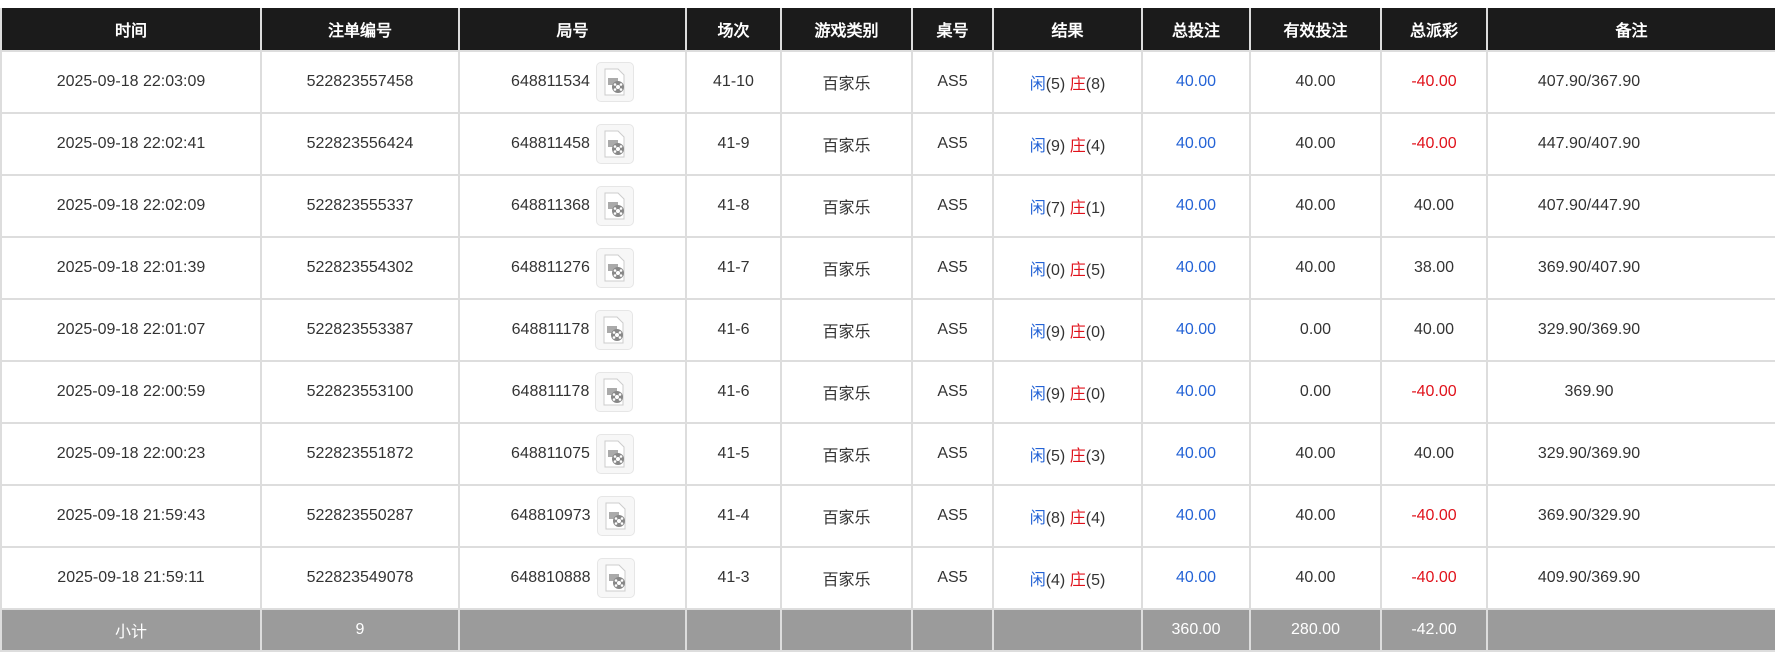 The image size is (1775, 652). Describe the element at coordinates (131, 29) in the screenshot. I see `column-header-time: 时间` at that location.